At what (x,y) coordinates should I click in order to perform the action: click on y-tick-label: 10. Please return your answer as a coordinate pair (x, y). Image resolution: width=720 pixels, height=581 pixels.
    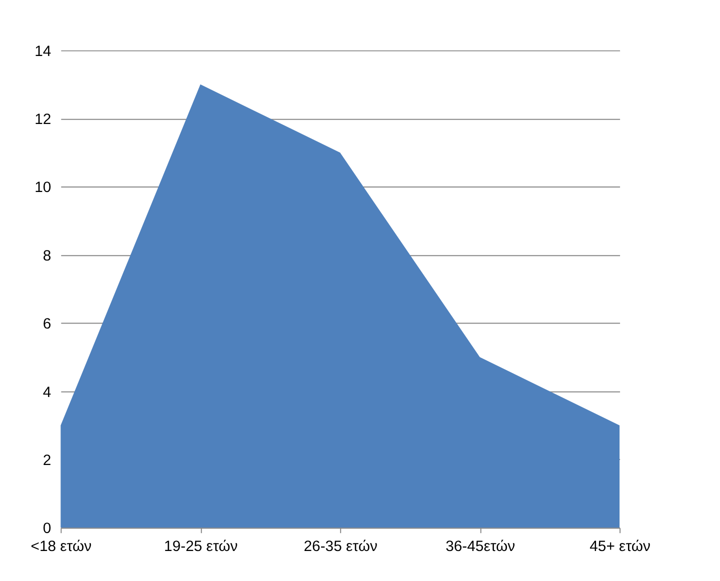
    Looking at the image, I should click on (43, 188).